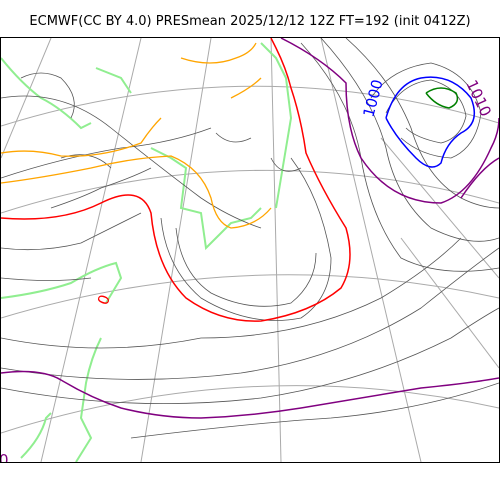  I want to click on low-centre, so click(442, 98).